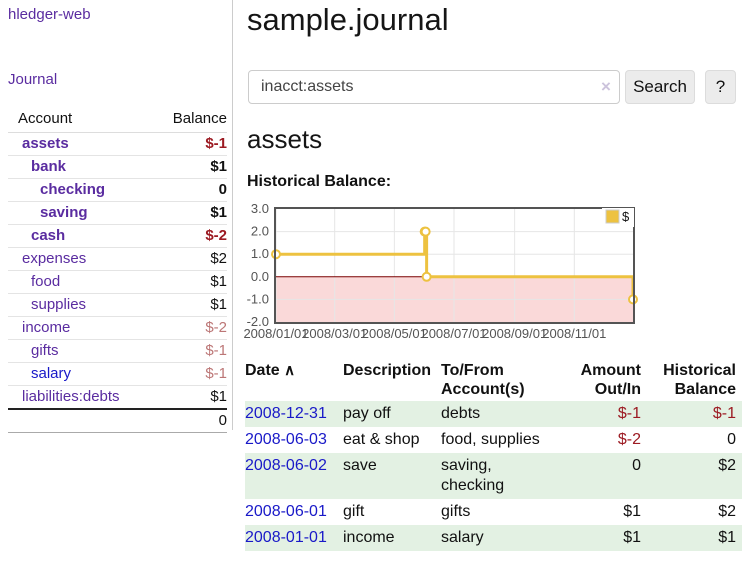 Image resolution: width=742 pixels, height=582 pixels. Describe the element at coordinates (71, 396) in the screenshot. I see `account-link-liabilities-debts: liabilities:debts` at that location.